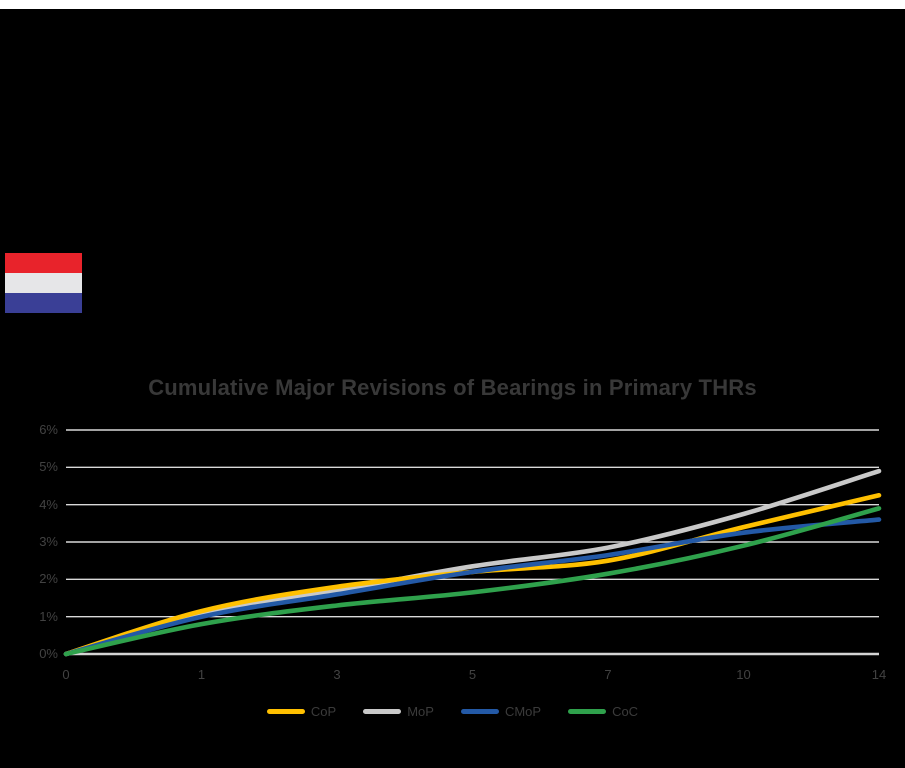  I want to click on x-tick-label-5: 5, so click(472, 674).